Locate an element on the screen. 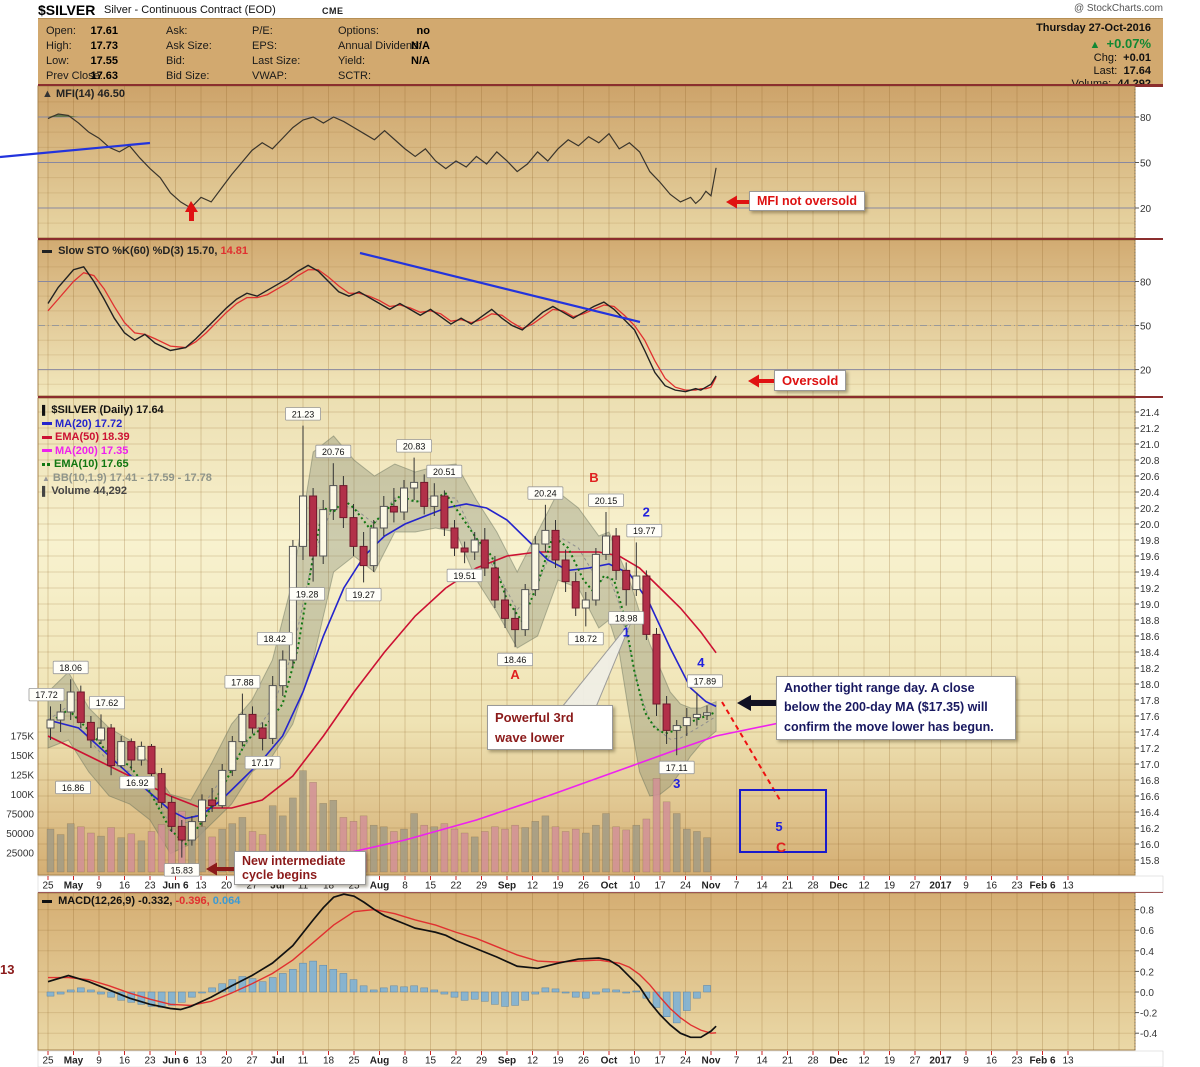  percent-change: ▲ +0.07% is located at coordinates (1120, 43).